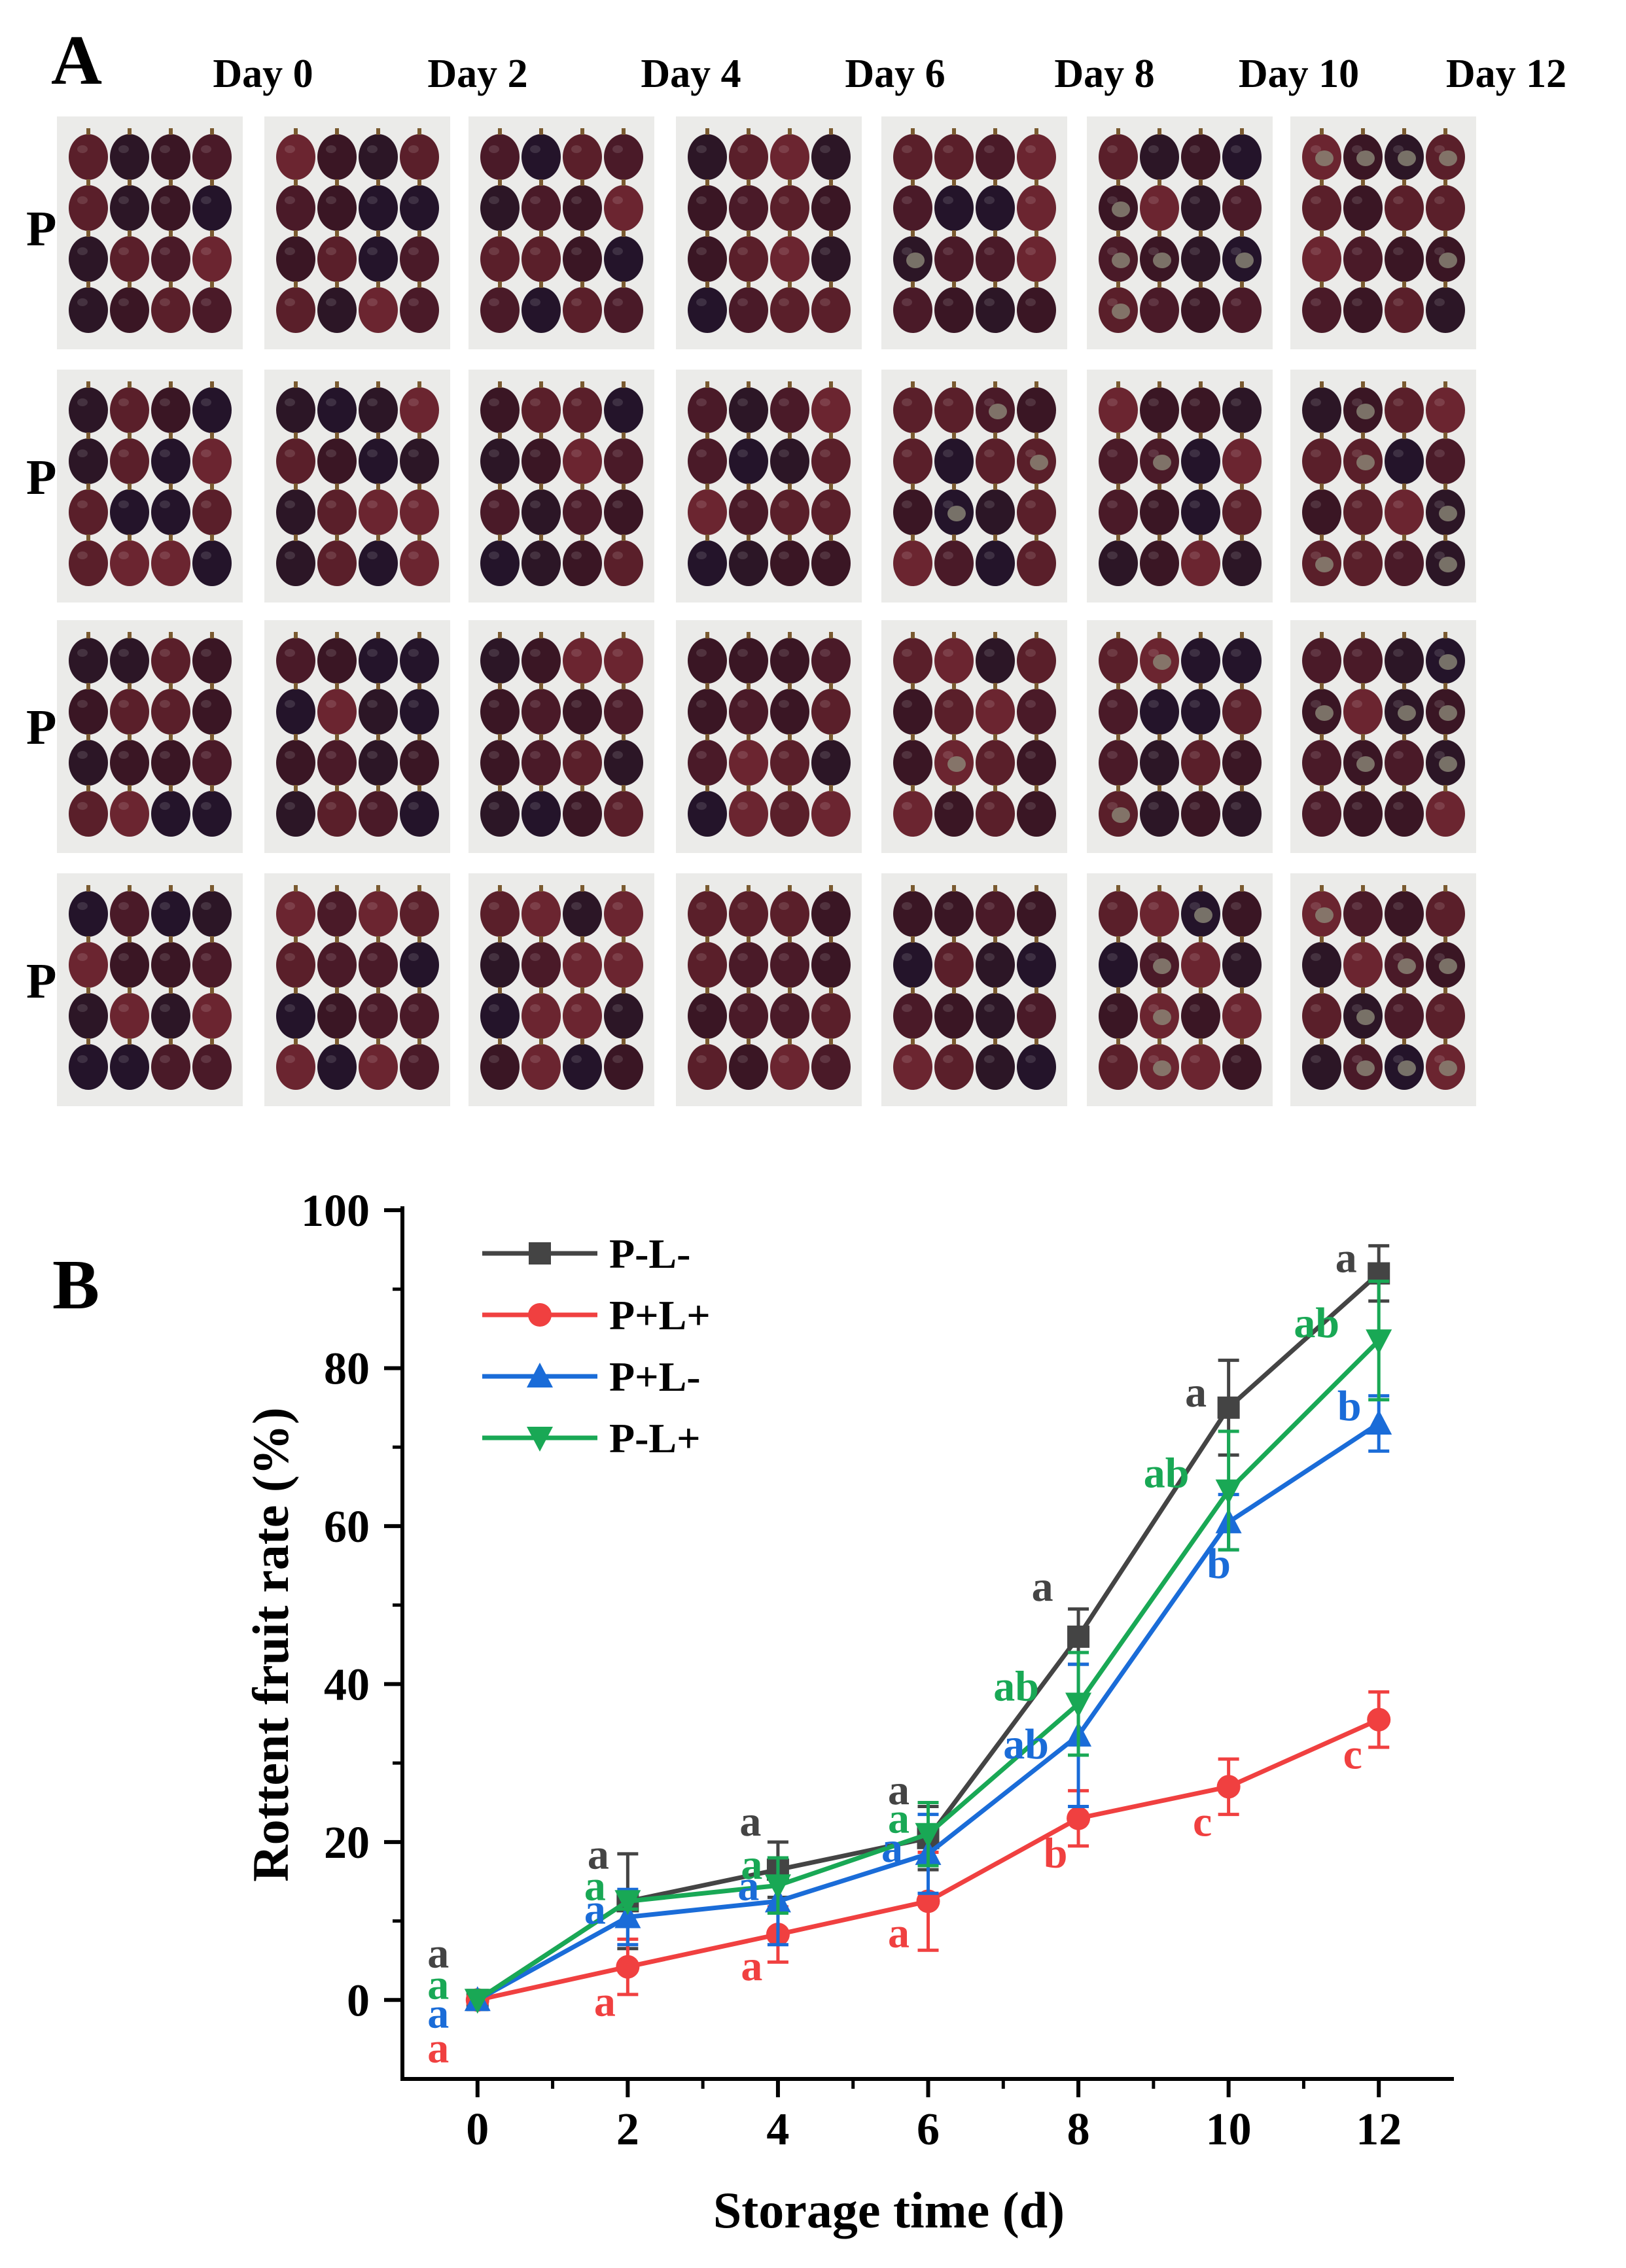 The height and width of the screenshot is (2268, 1626). What do you see at coordinates (1299, 74) in the screenshot?
I see `day-label: Day 10` at bounding box center [1299, 74].